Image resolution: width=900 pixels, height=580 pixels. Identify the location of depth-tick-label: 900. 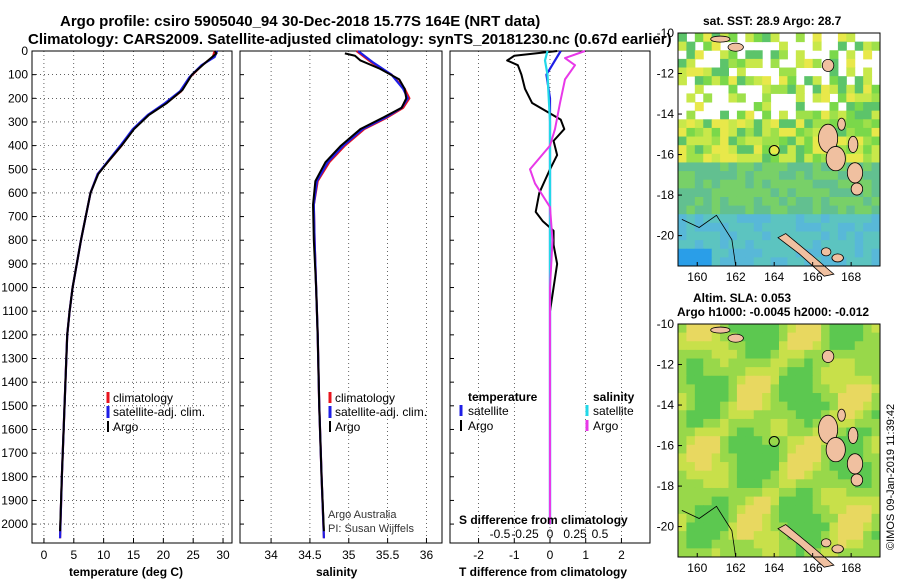
(18, 264).